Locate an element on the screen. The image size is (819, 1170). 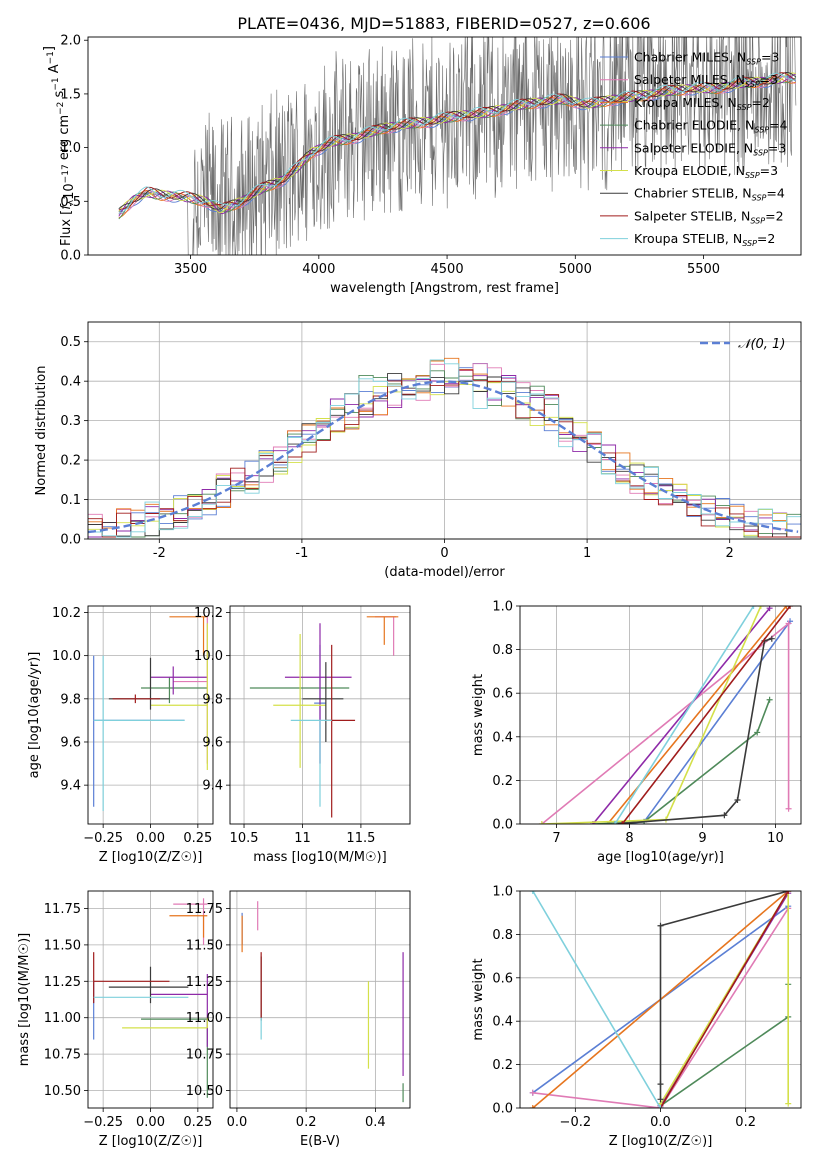
y-tick-label: 0.5 is located at coordinates (70, 202).